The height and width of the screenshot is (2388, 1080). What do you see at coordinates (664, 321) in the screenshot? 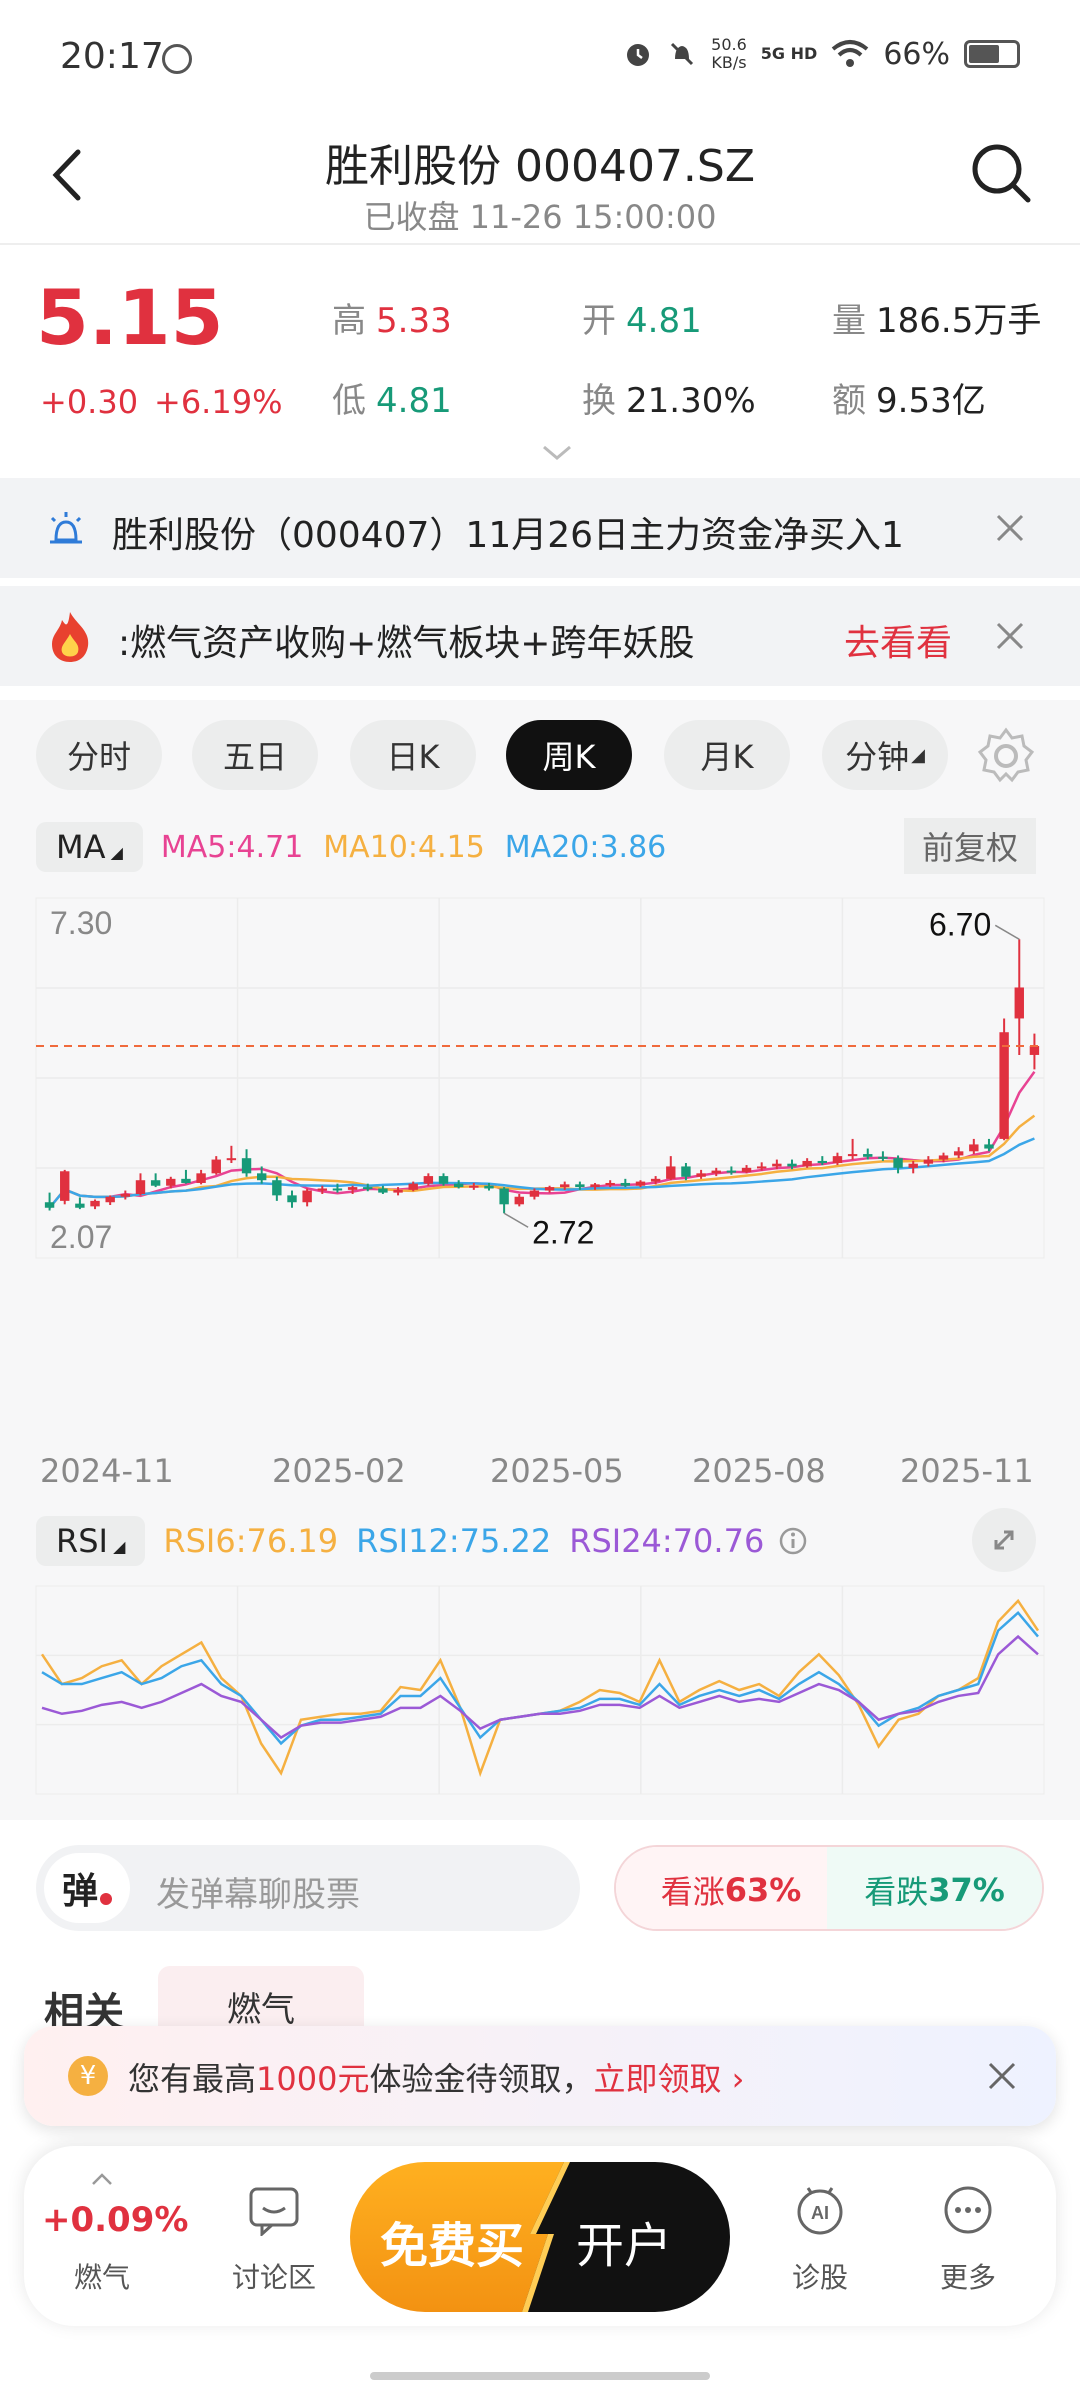
I see `open-value: 4.81` at bounding box center [664, 321].